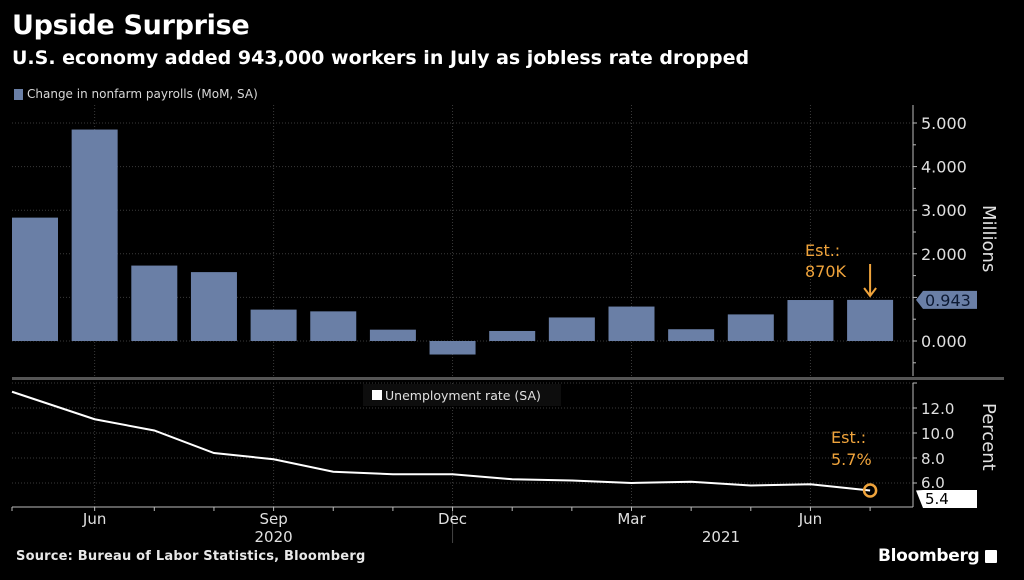 This screenshot has width=1024, height=580. What do you see at coordinates (933, 483) in the screenshot?
I see `unemployment-y-tick-label: 6.0` at bounding box center [933, 483].